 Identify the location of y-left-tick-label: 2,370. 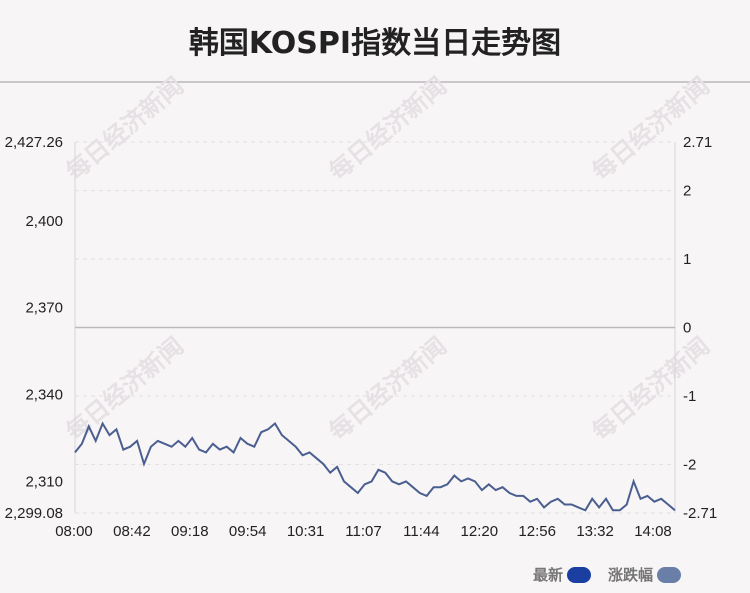
(44, 308).